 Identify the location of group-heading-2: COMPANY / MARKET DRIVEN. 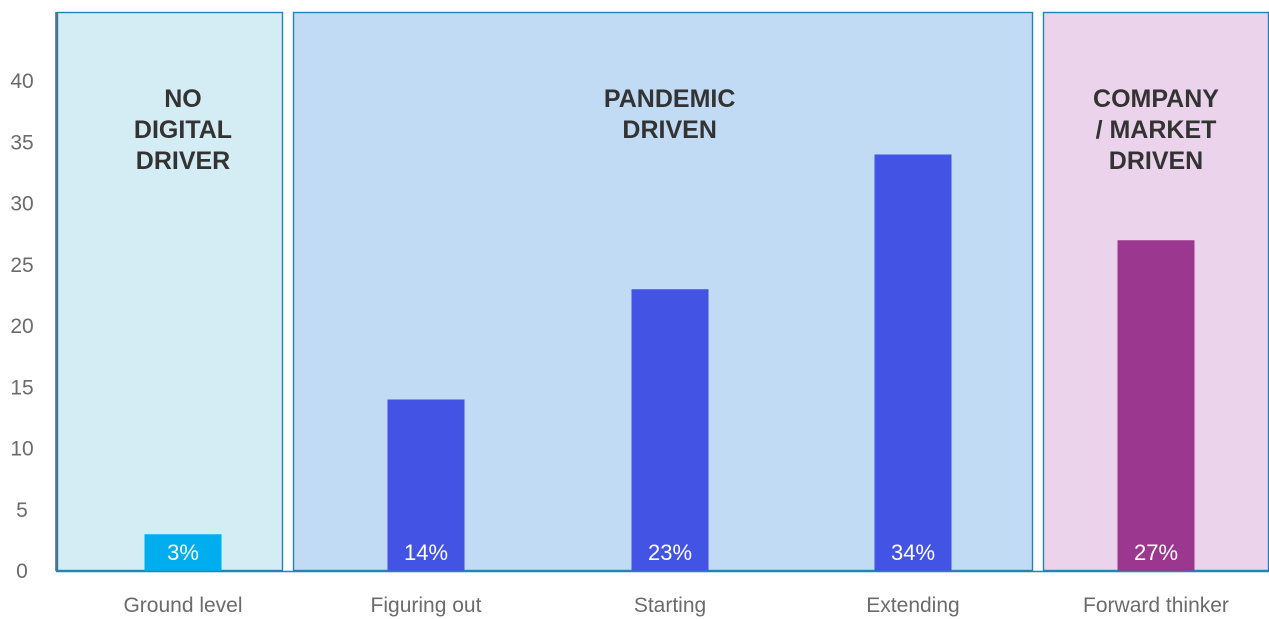
(1156, 130).